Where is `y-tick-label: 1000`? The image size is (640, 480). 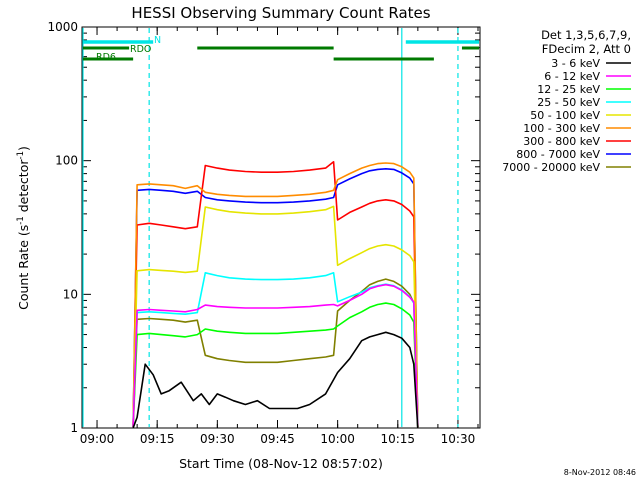 y-tick-label: 1000 is located at coordinates (62, 27).